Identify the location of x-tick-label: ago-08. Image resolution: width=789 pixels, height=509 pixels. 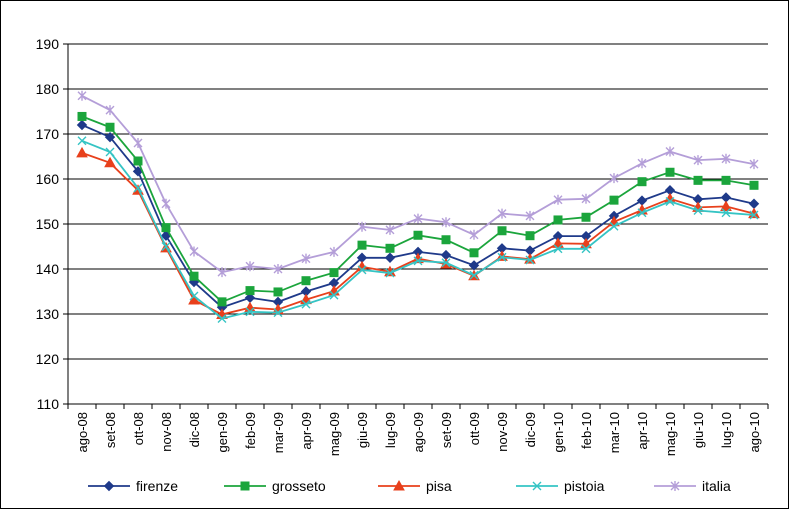
(82, 432).